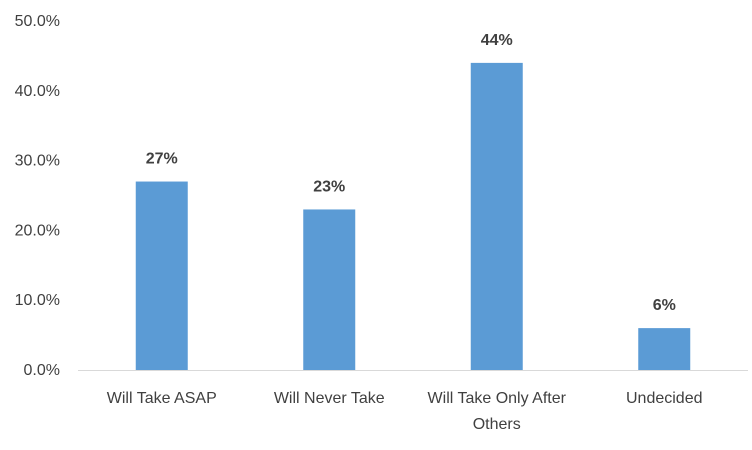  What do you see at coordinates (37, 161) in the screenshot?
I see `y-tick-label: 30.0%` at bounding box center [37, 161].